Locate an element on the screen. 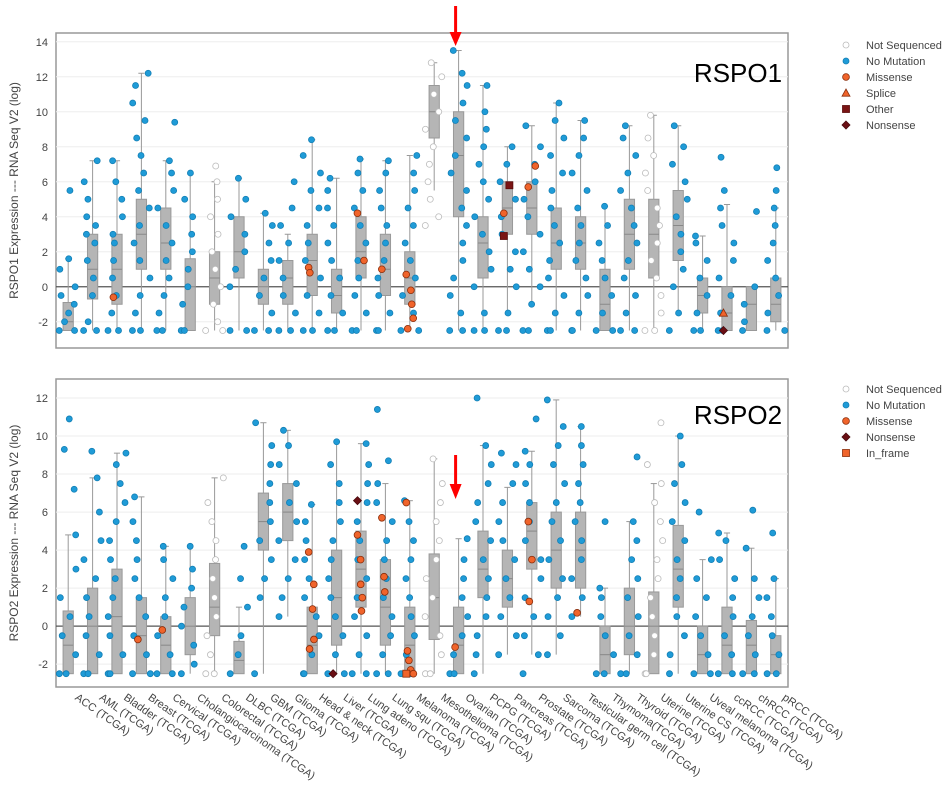 Image resolution: width=946 pixels, height=802 pixels. legend-marker is located at coordinates (846, 92).